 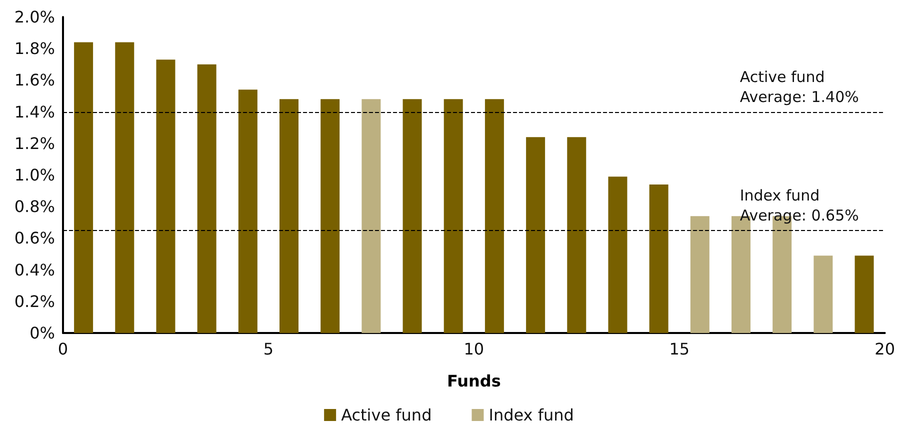 I want to click on y-tick-label: 1.0%, so click(x=34, y=175).